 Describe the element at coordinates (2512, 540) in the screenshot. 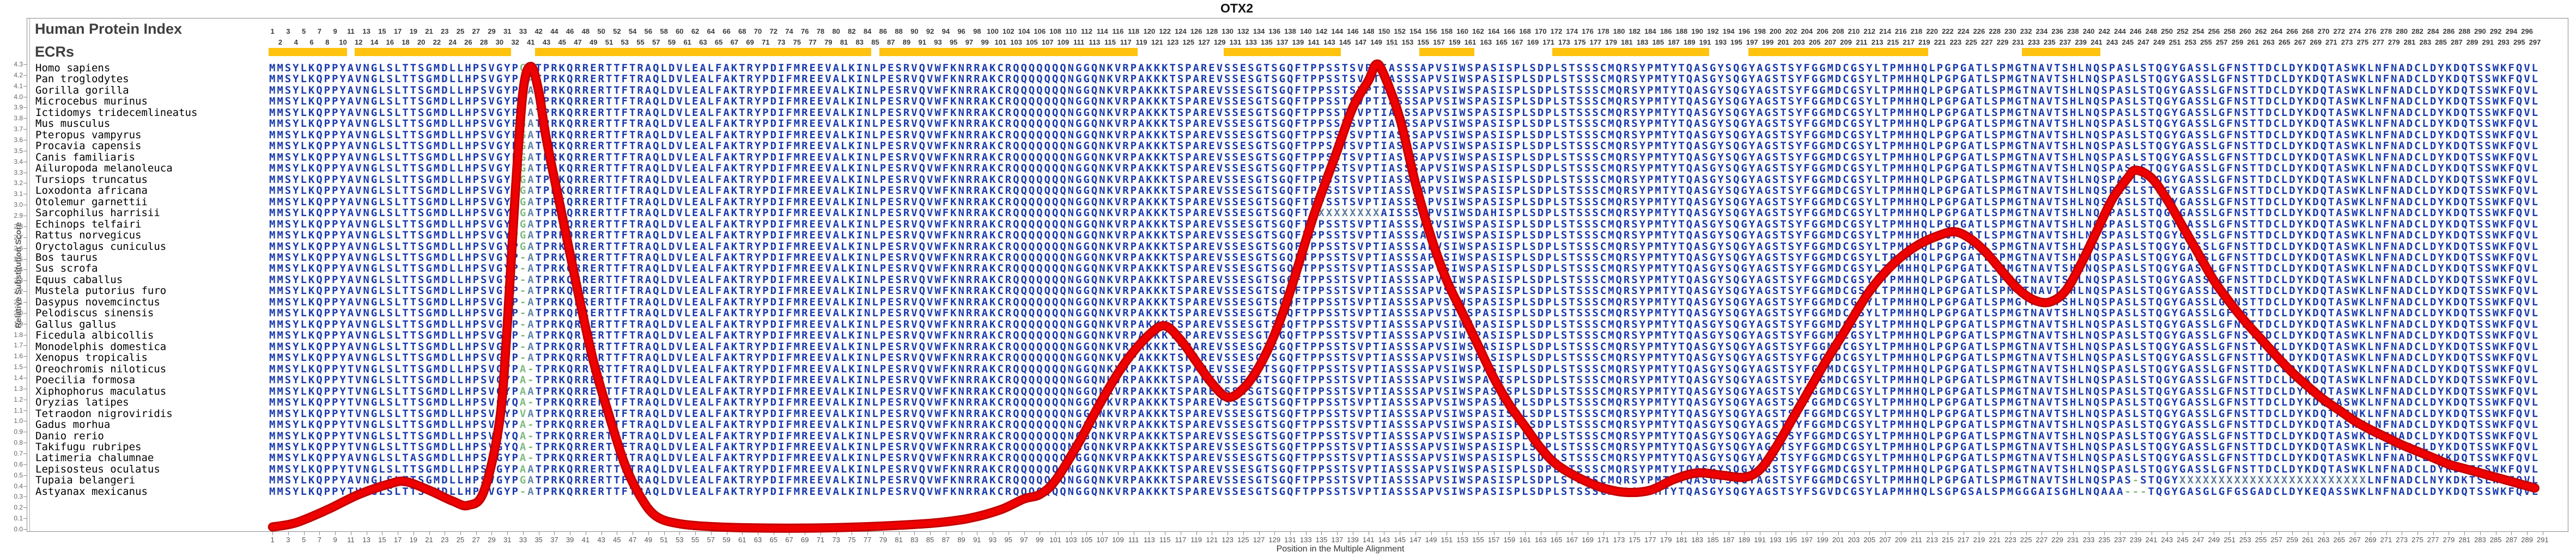

I see `alignment-position-number: 287` at that location.